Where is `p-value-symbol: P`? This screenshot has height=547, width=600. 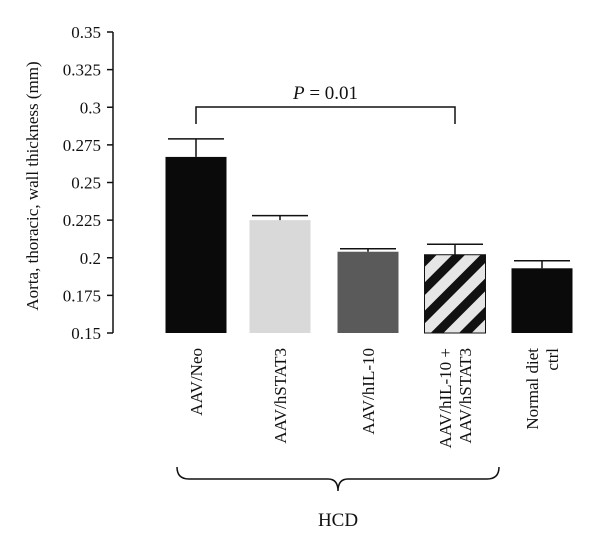 p-value-symbol: P is located at coordinates (298, 93).